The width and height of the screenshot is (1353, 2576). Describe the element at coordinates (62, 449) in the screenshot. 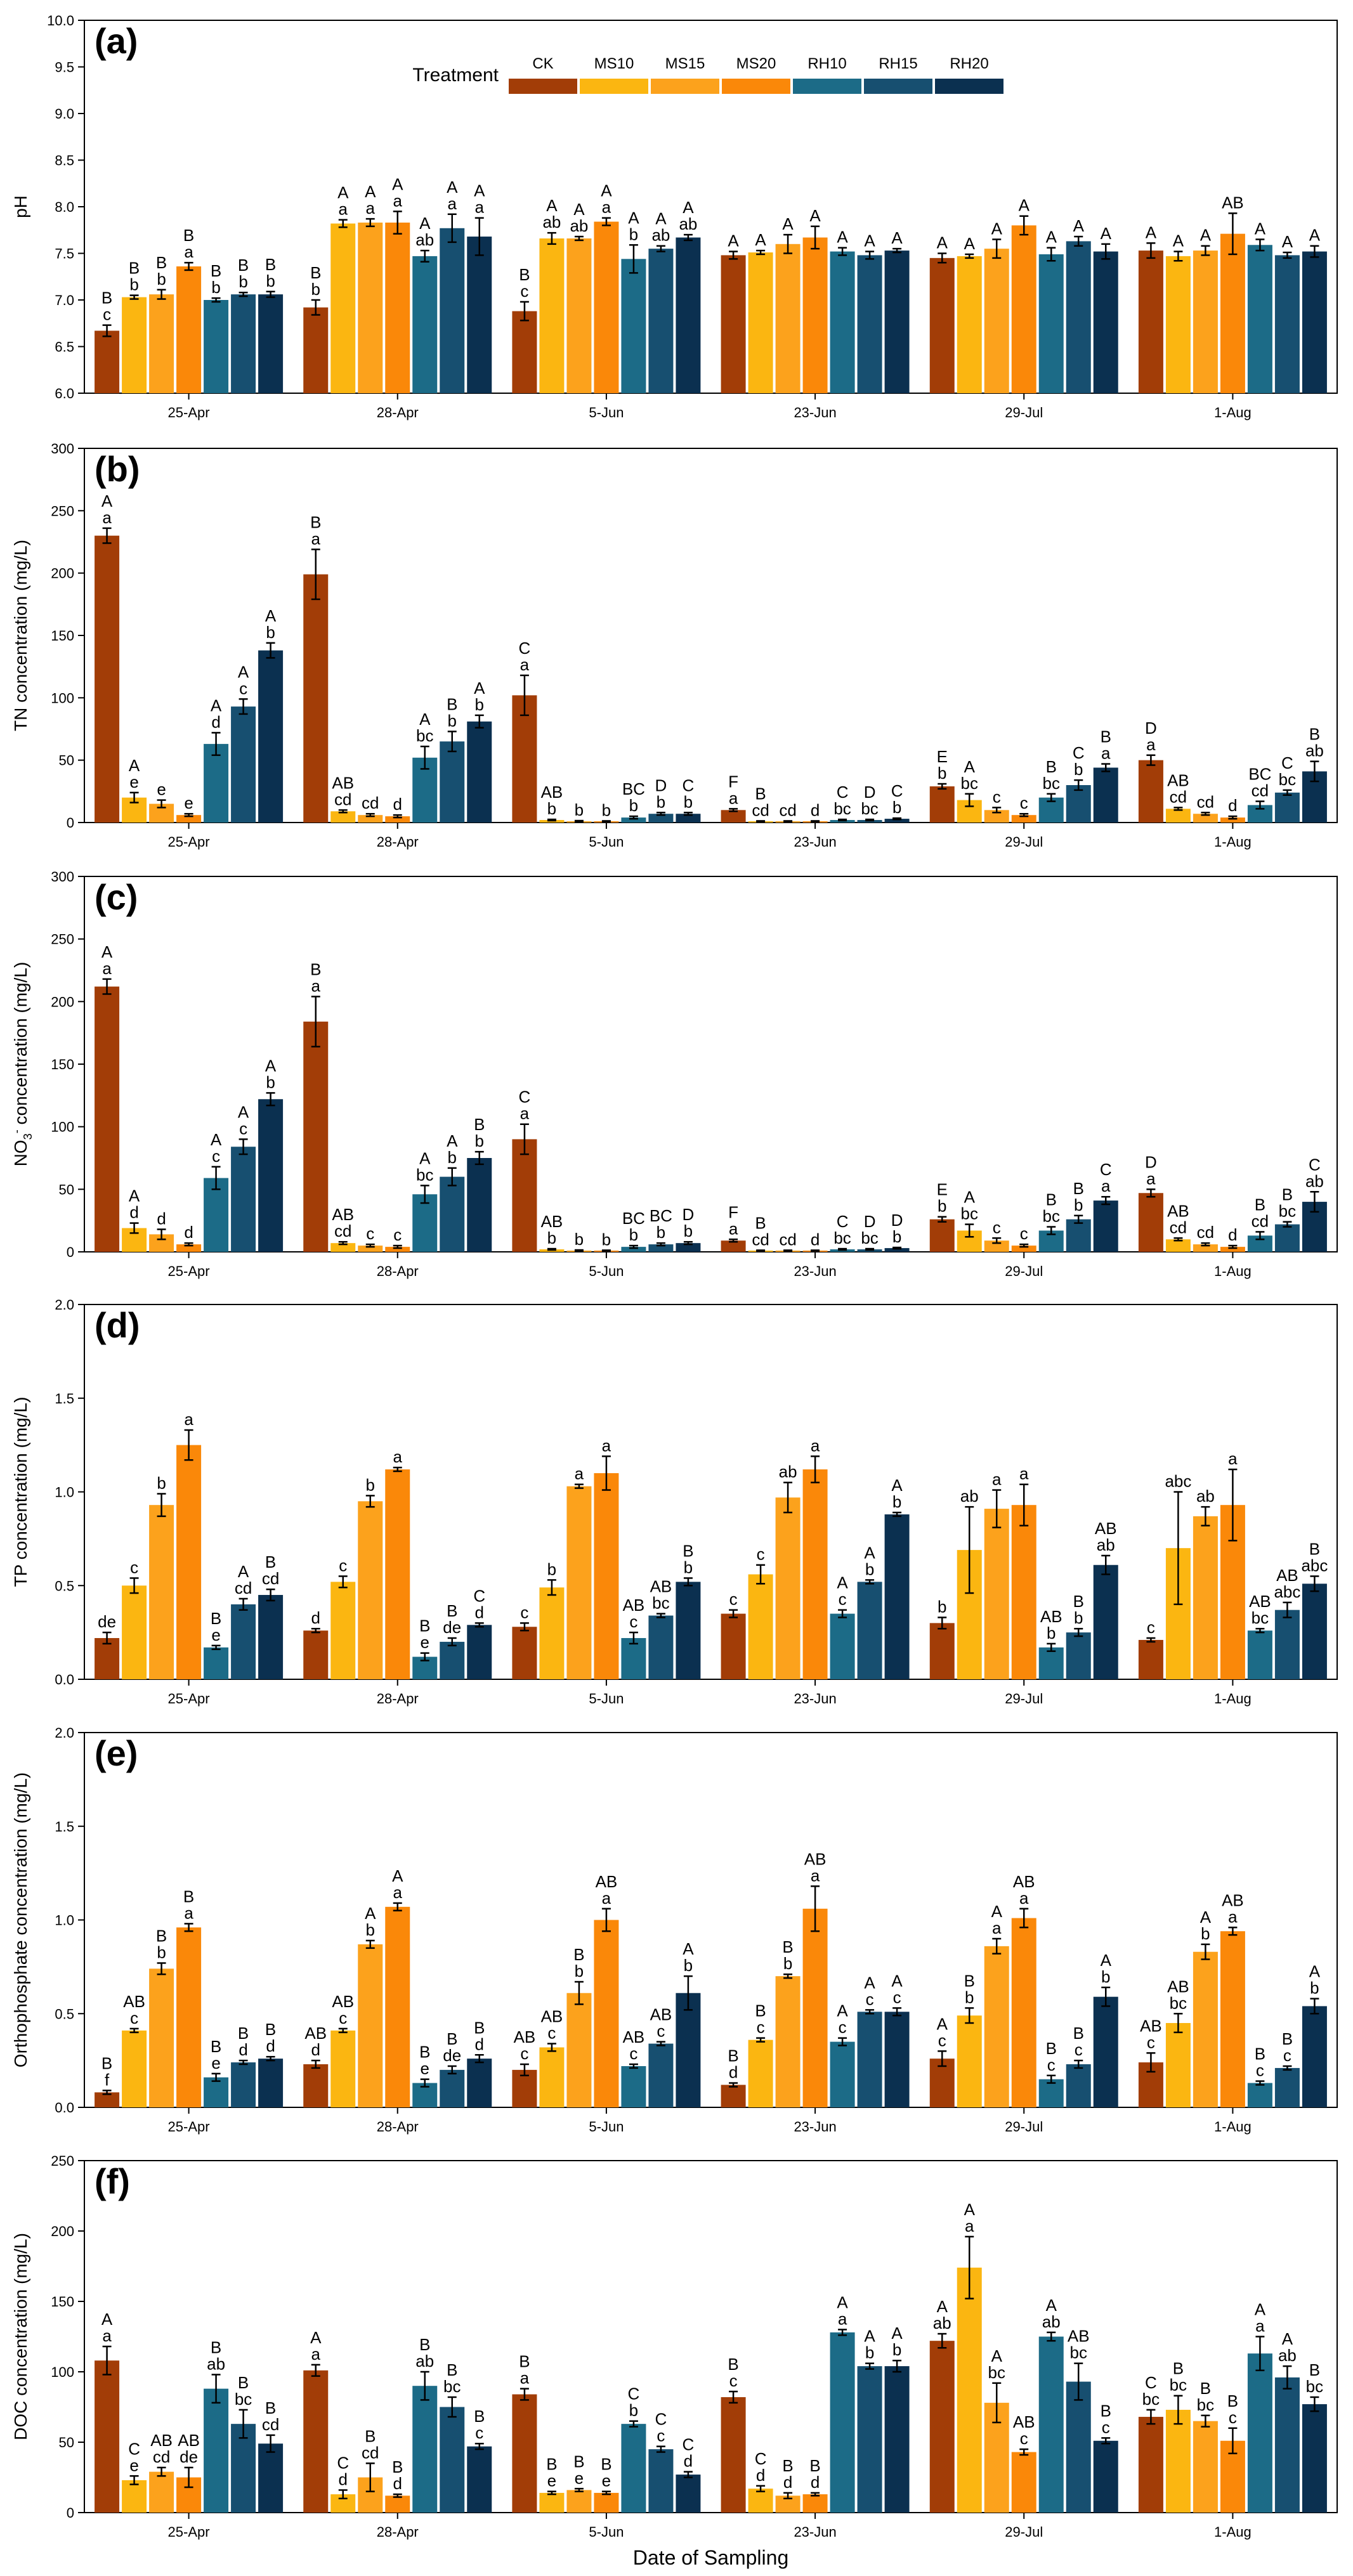

I see `y-tick-label: 300` at that location.